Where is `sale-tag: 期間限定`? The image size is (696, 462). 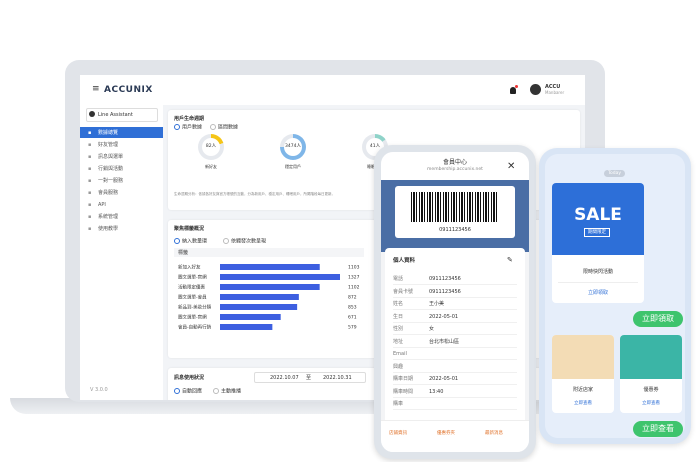
sale-tag: 期間限定 is located at coordinates (597, 233).